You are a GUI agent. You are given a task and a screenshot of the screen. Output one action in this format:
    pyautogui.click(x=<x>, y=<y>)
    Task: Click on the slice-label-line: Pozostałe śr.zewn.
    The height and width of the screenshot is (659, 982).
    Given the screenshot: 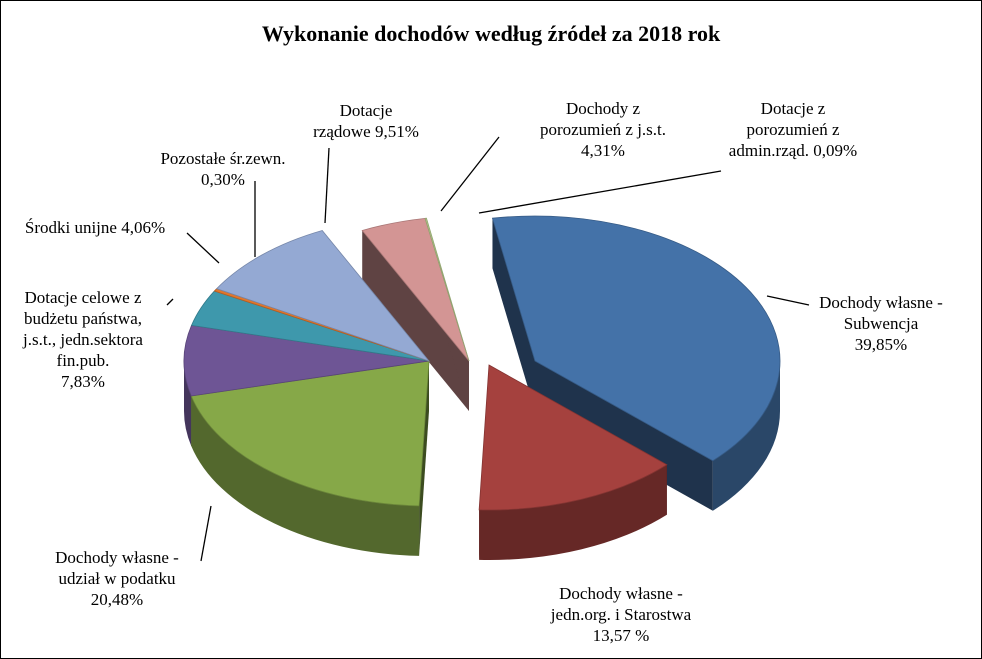 What is the action you would take?
    pyautogui.click(x=222, y=158)
    